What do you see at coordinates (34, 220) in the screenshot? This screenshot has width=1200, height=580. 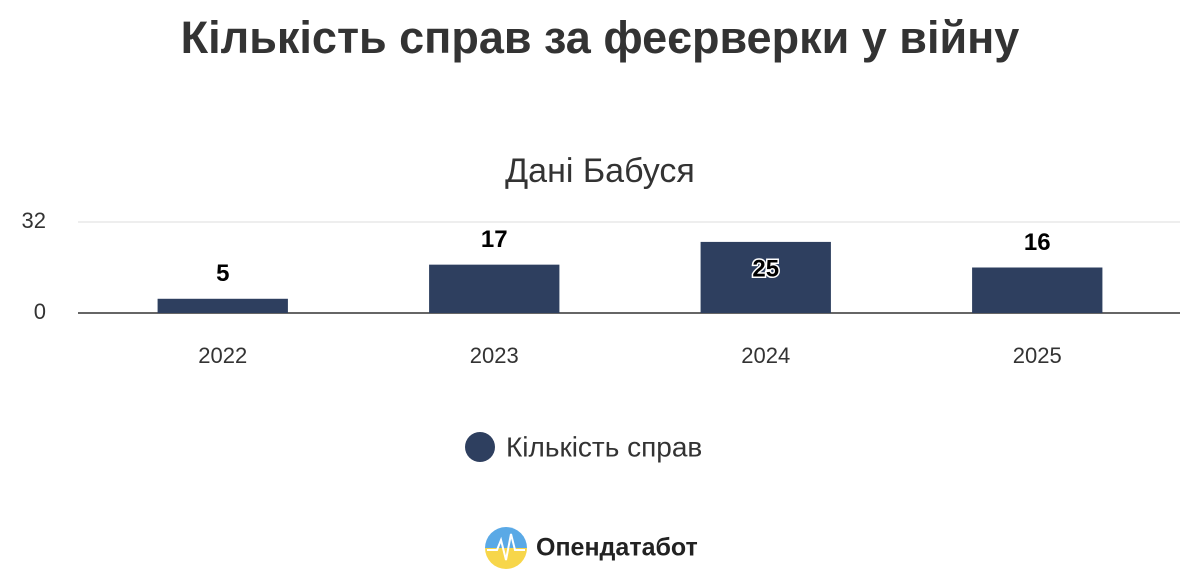 I see `y-tick-label: 32` at bounding box center [34, 220].